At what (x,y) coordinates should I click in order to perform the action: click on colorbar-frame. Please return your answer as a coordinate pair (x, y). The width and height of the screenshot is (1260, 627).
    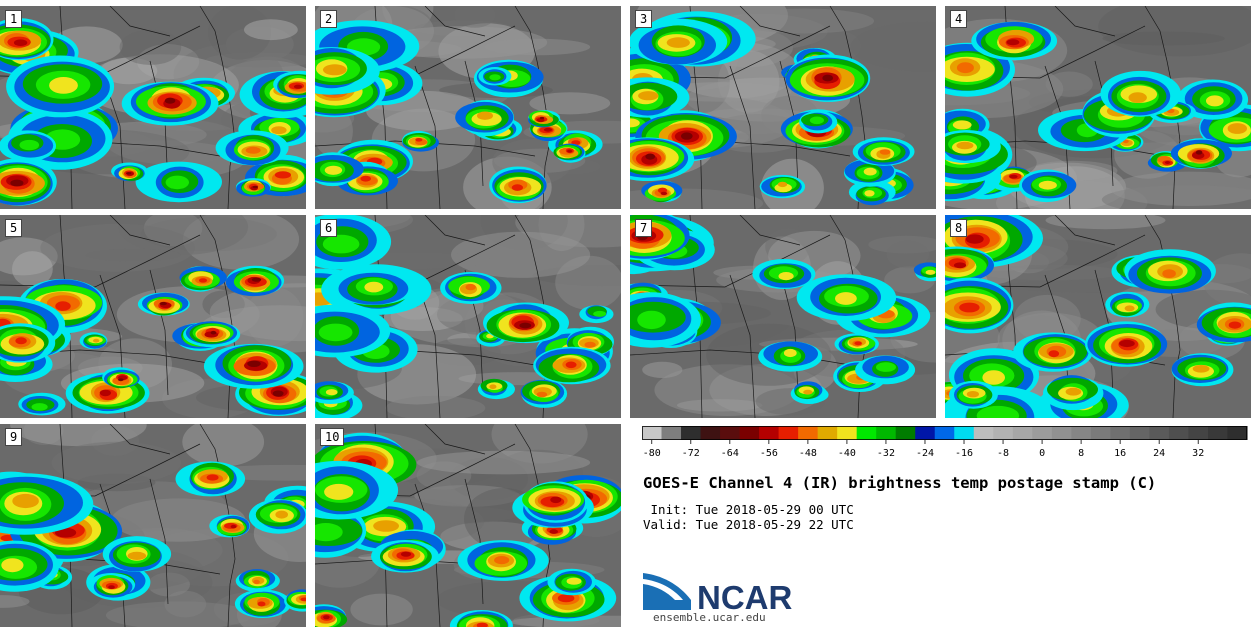
    Looking at the image, I should click on (944, 433).